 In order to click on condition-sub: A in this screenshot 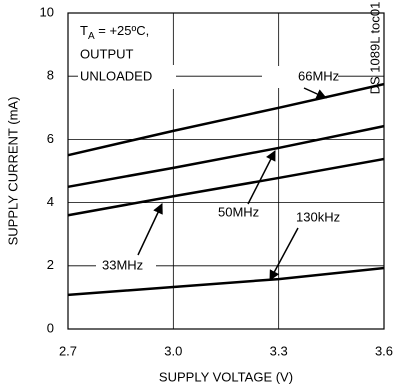, I will do `click(91, 36)`.